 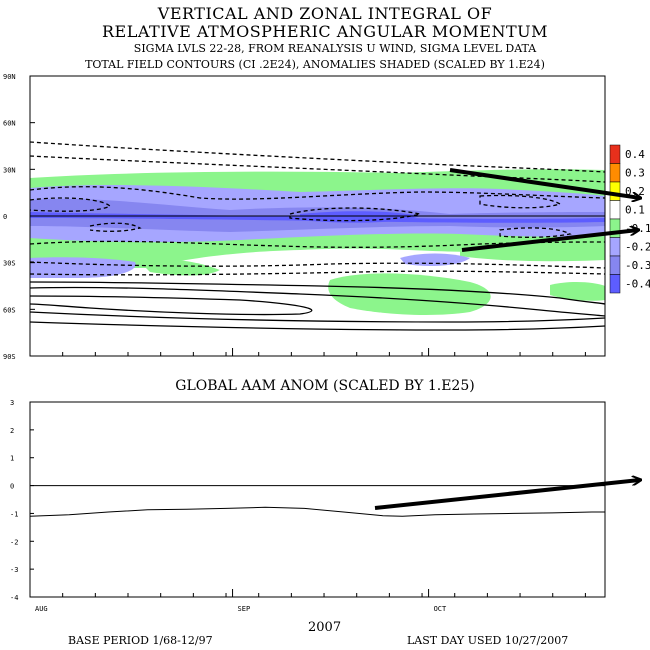 I want to click on heatmap-x-axis, so click(x=307, y=352).